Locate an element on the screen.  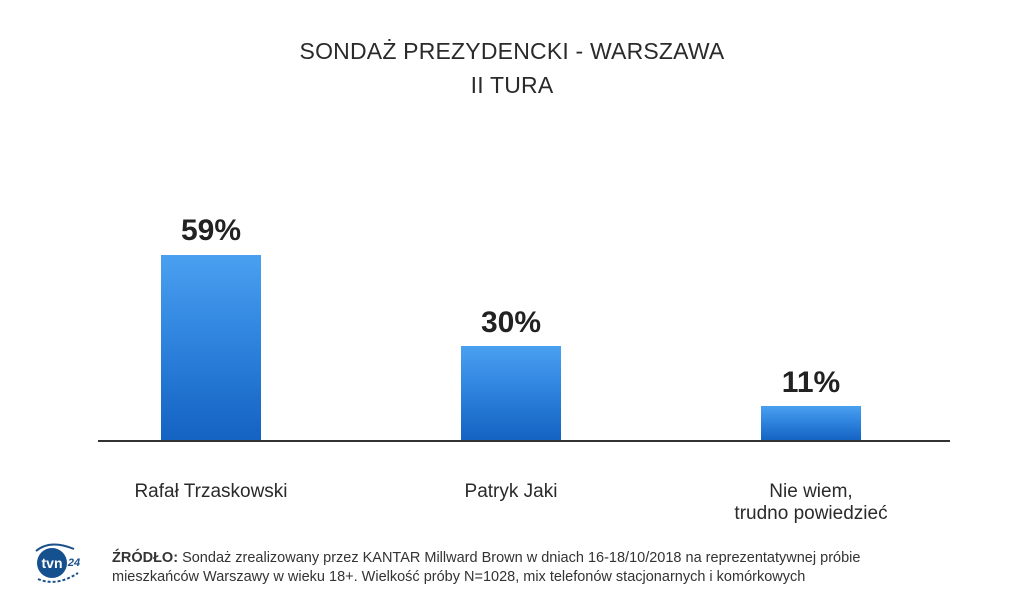
bar-nie-wiem is located at coordinates (811, 423).